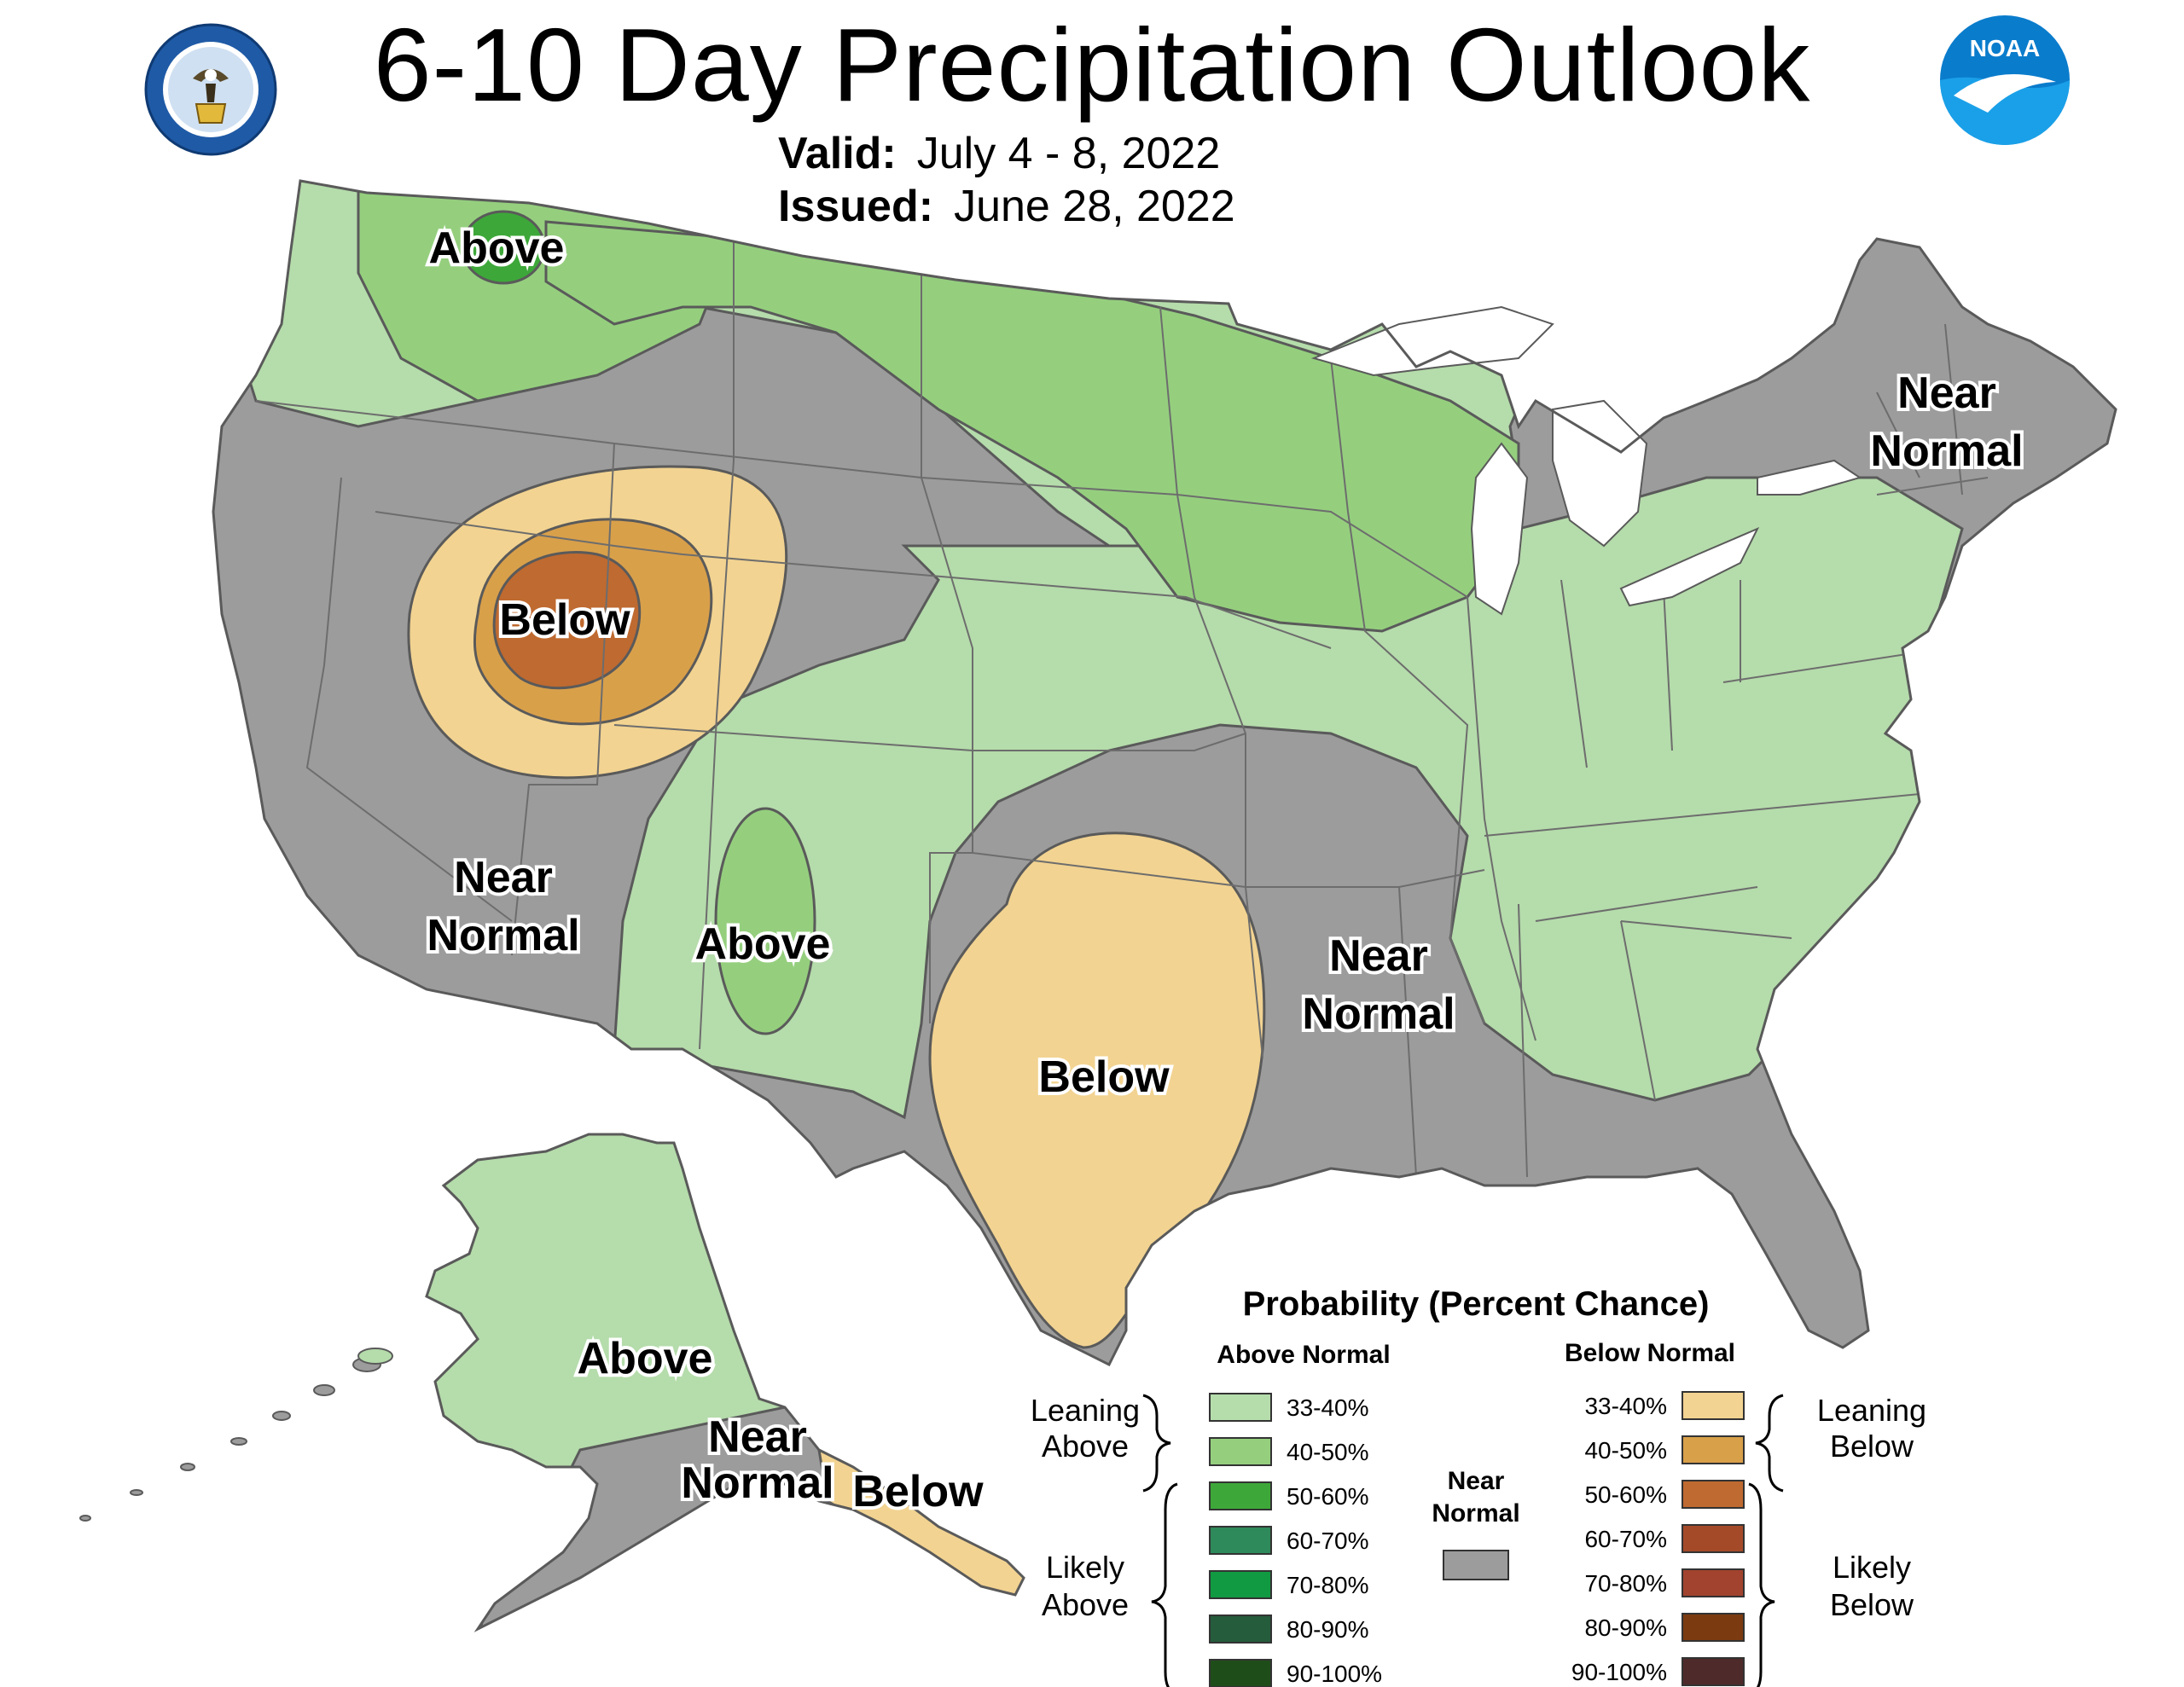 This screenshot has height=1687, width=2184. What do you see at coordinates (1626, 1539) in the screenshot?
I see `label-below-60-70: 60-70%` at bounding box center [1626, 1539].